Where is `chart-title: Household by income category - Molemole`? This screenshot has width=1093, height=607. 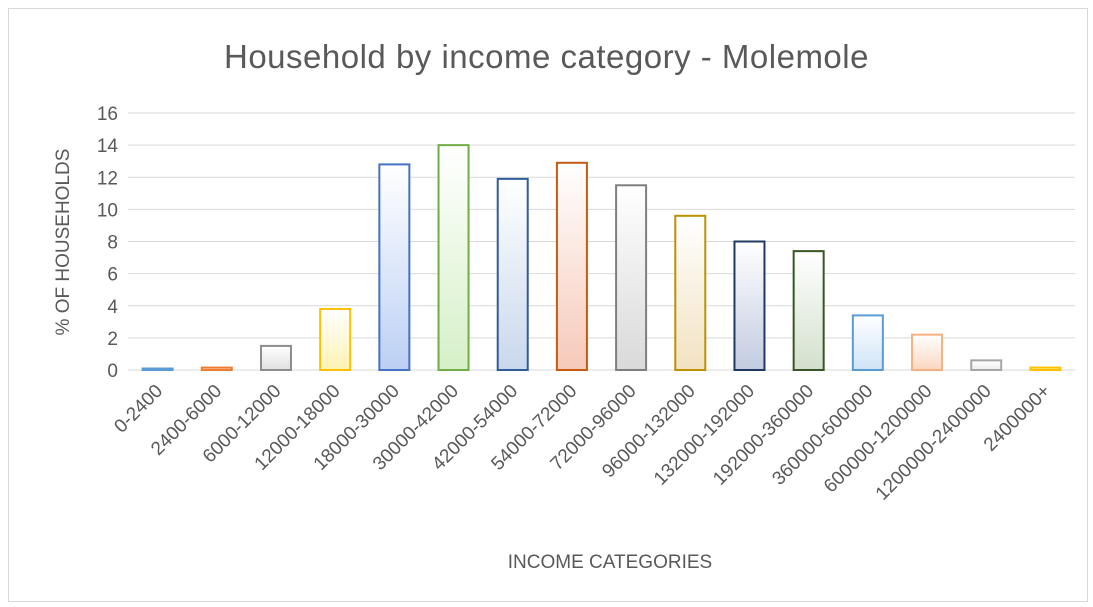 chart-title: Household by income category - Molemole is located at coordinates (546, 56).